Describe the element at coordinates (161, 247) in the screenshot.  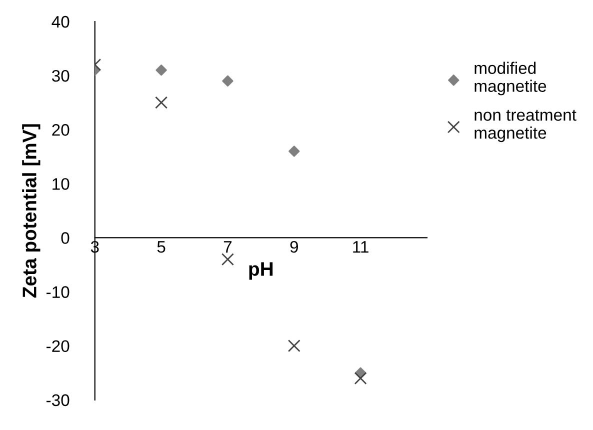
I see `x-tick-label: 5` at that location.